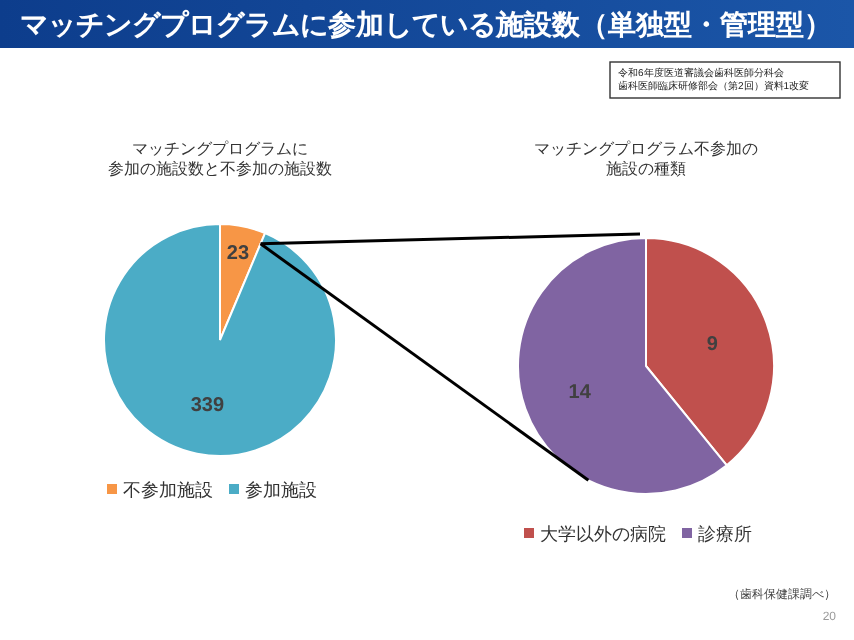 The image size is (854, 640). What do you see at coordinates (725, 534) in the screenshot?
I see `legend-label: 診療所` at bounding box center [725, 534].